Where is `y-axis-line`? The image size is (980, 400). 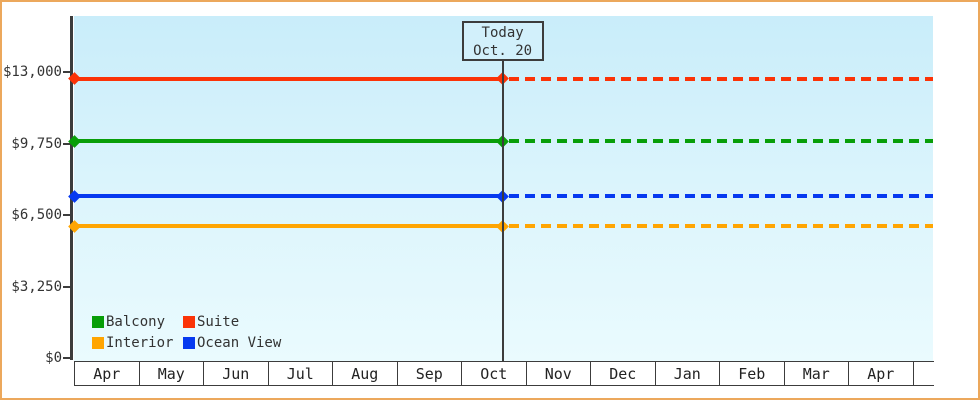
y-axis-line is located at coordinates (71, 188).